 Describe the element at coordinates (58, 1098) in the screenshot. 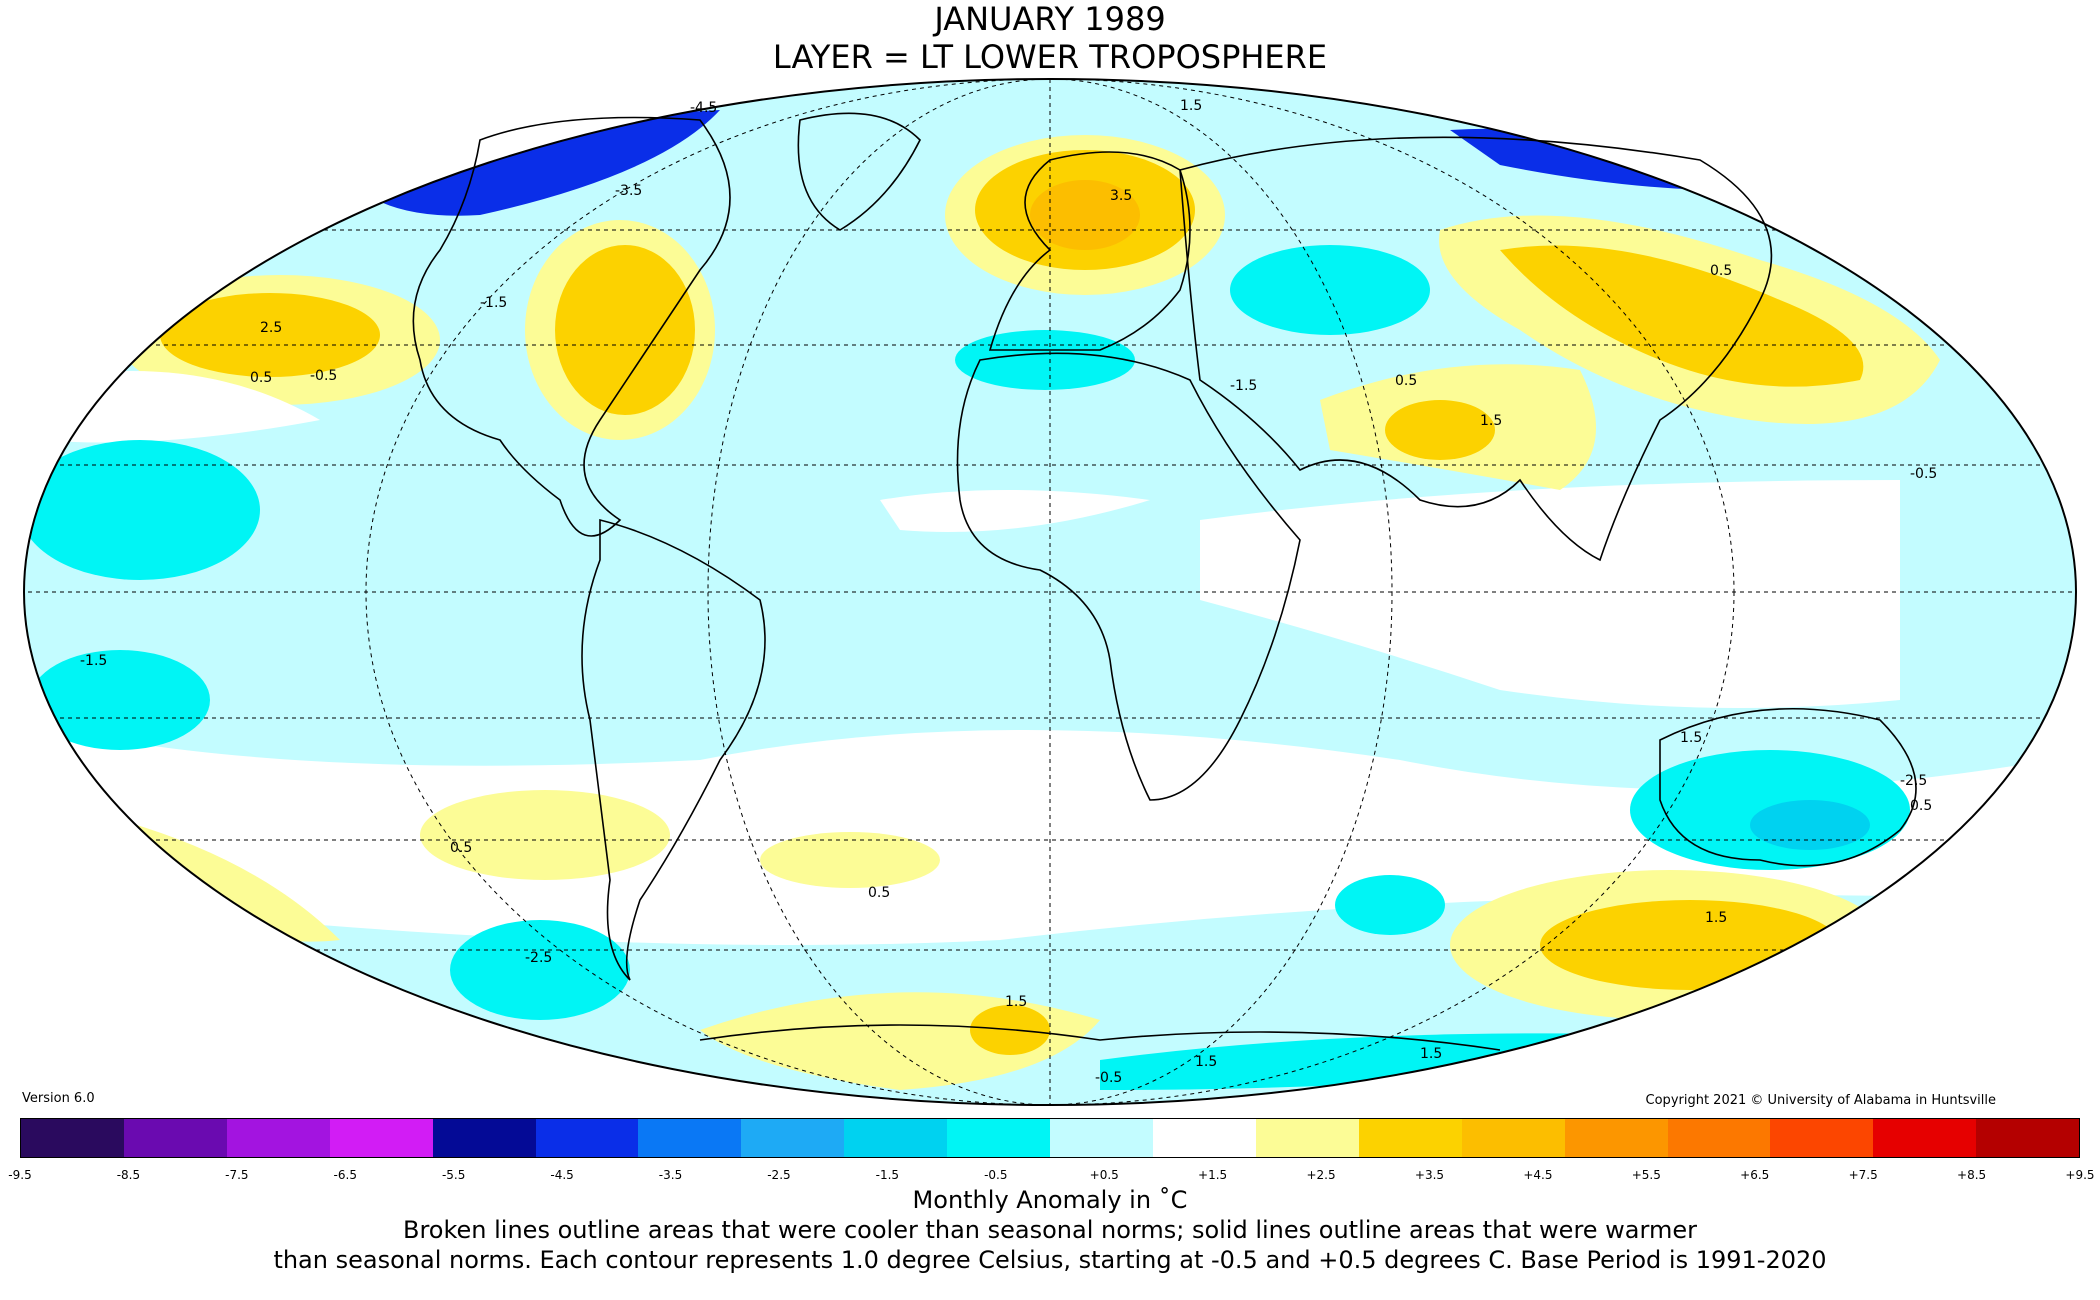

I see `version-label: Version 6.0` at that location.